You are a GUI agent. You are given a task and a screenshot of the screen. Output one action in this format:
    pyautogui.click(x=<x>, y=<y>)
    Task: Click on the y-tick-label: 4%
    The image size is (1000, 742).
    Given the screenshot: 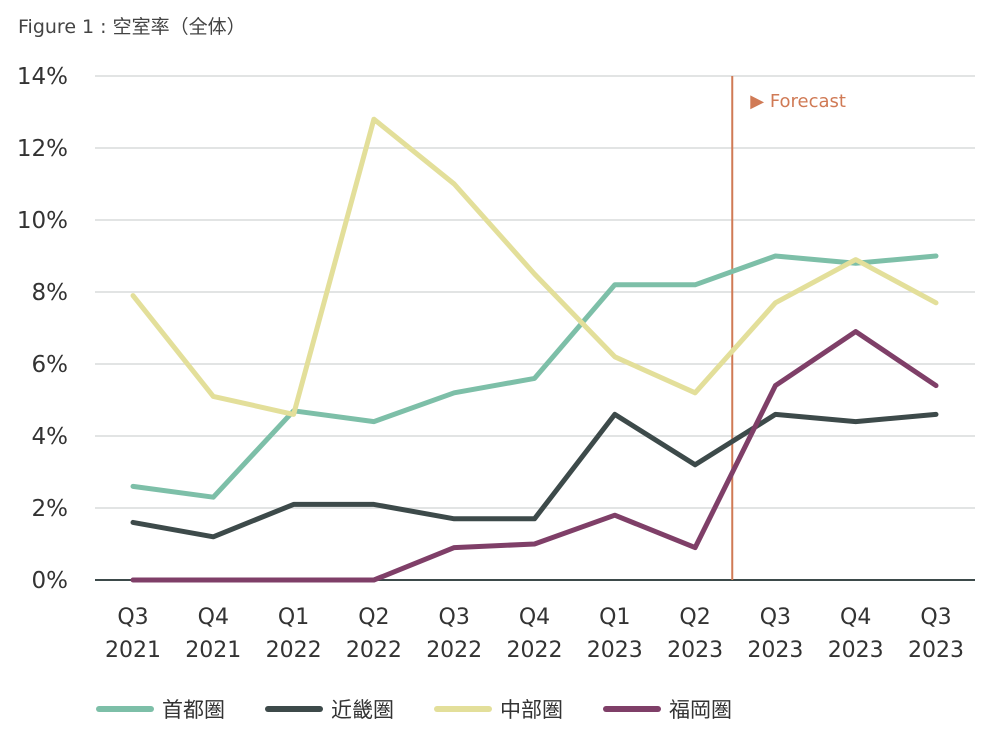 What is the action you would take?
    pyautogui.click(x=50, y=437)
    